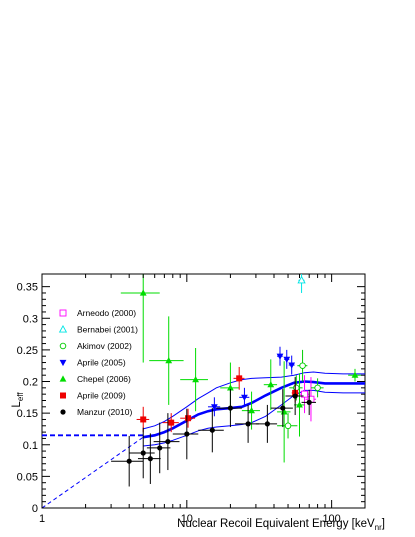  What do you see at coordinates (27, 288) in the screenshot?
I see `y-tick-label: 0.35` at bounding box center [27, 288].